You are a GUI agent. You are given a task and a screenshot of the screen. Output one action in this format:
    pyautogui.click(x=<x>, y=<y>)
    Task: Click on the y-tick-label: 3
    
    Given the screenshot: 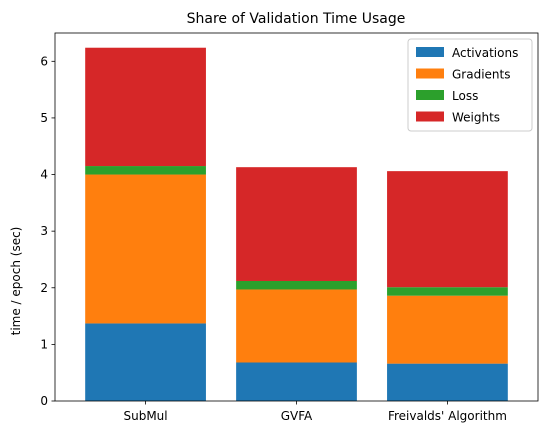 What is the action you would take?
    pyautogui.click(x=44, y=231)
    